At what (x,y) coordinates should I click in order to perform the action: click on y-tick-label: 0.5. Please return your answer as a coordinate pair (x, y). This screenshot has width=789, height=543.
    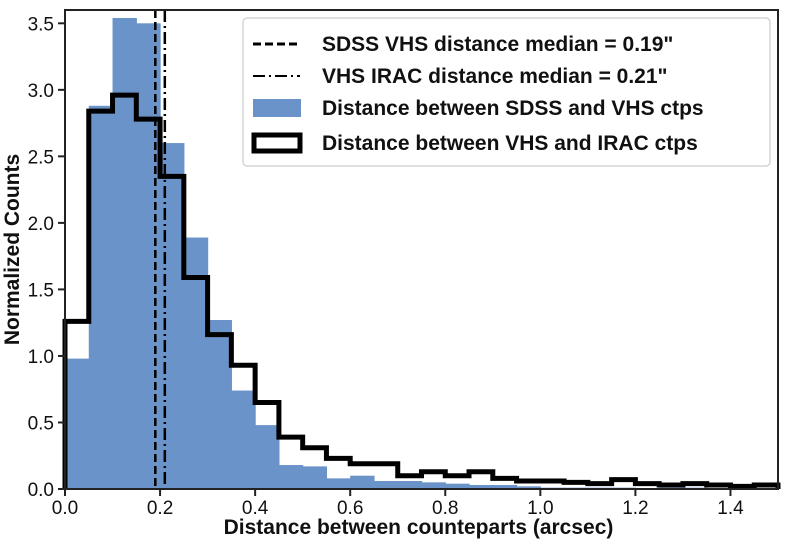
    Looking at the image, I should click on (41, 423).